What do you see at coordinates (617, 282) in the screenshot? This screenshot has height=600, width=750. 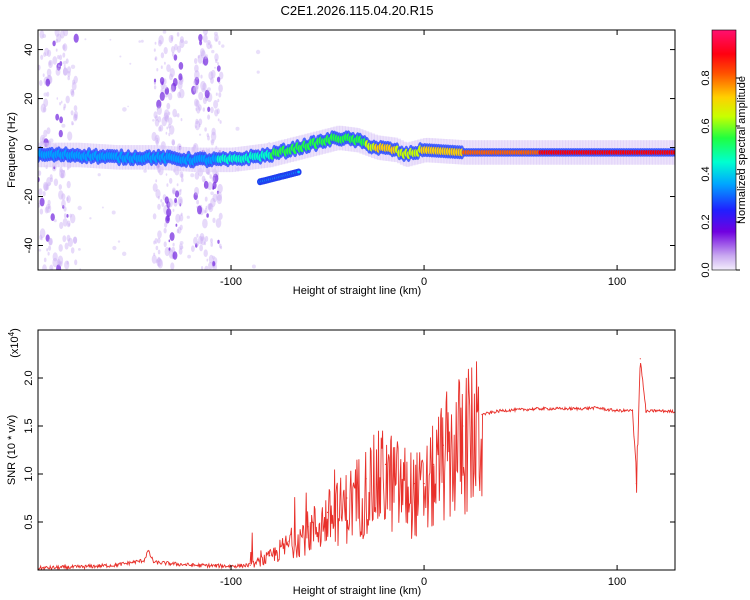 I see `spectrogram-x-tick-label: 100` at bounding box center [617, 282].